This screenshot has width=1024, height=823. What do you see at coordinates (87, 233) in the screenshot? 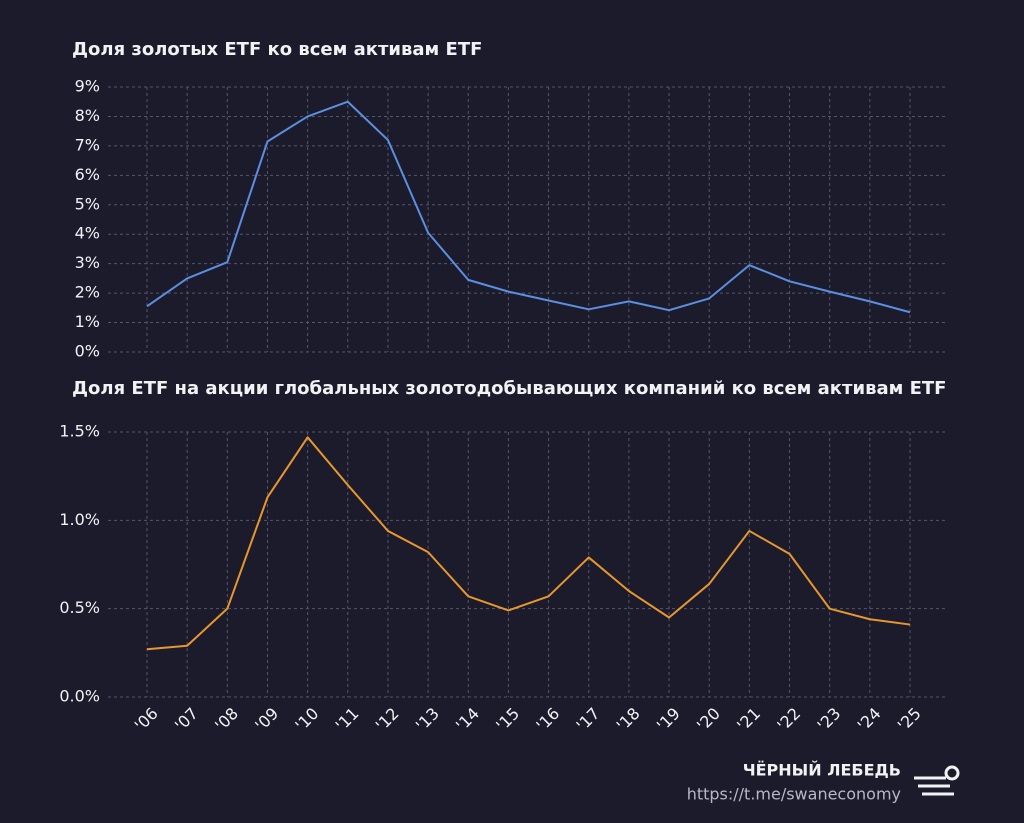
I see `y-tick-label: 4%` at bounding box center [87, 233].